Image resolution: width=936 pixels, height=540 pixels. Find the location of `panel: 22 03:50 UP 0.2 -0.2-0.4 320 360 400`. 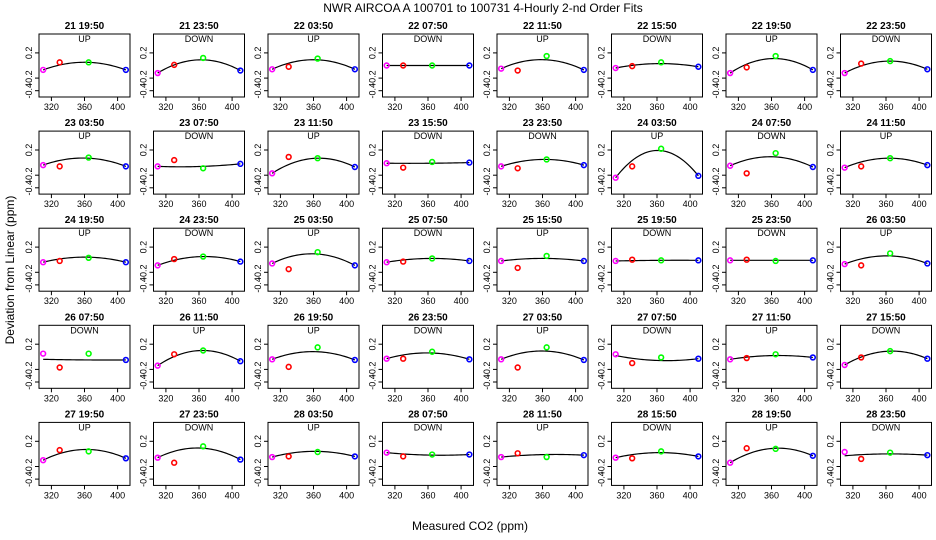

panel: 22 03:50 UP 0.2 -0.2-0.4 320 360 400 is located at coordinates (306, 66).